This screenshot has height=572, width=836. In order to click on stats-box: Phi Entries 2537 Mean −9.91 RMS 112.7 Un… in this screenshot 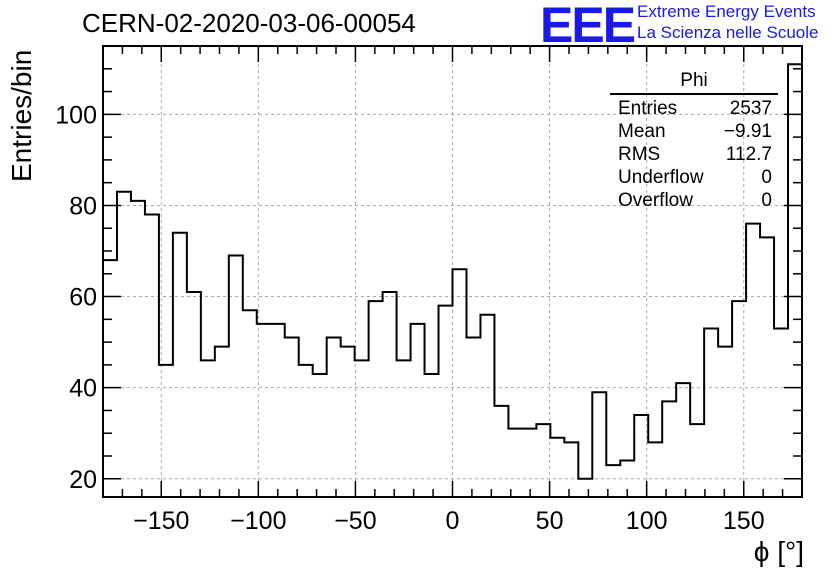, I will do `click(694, 141)`.